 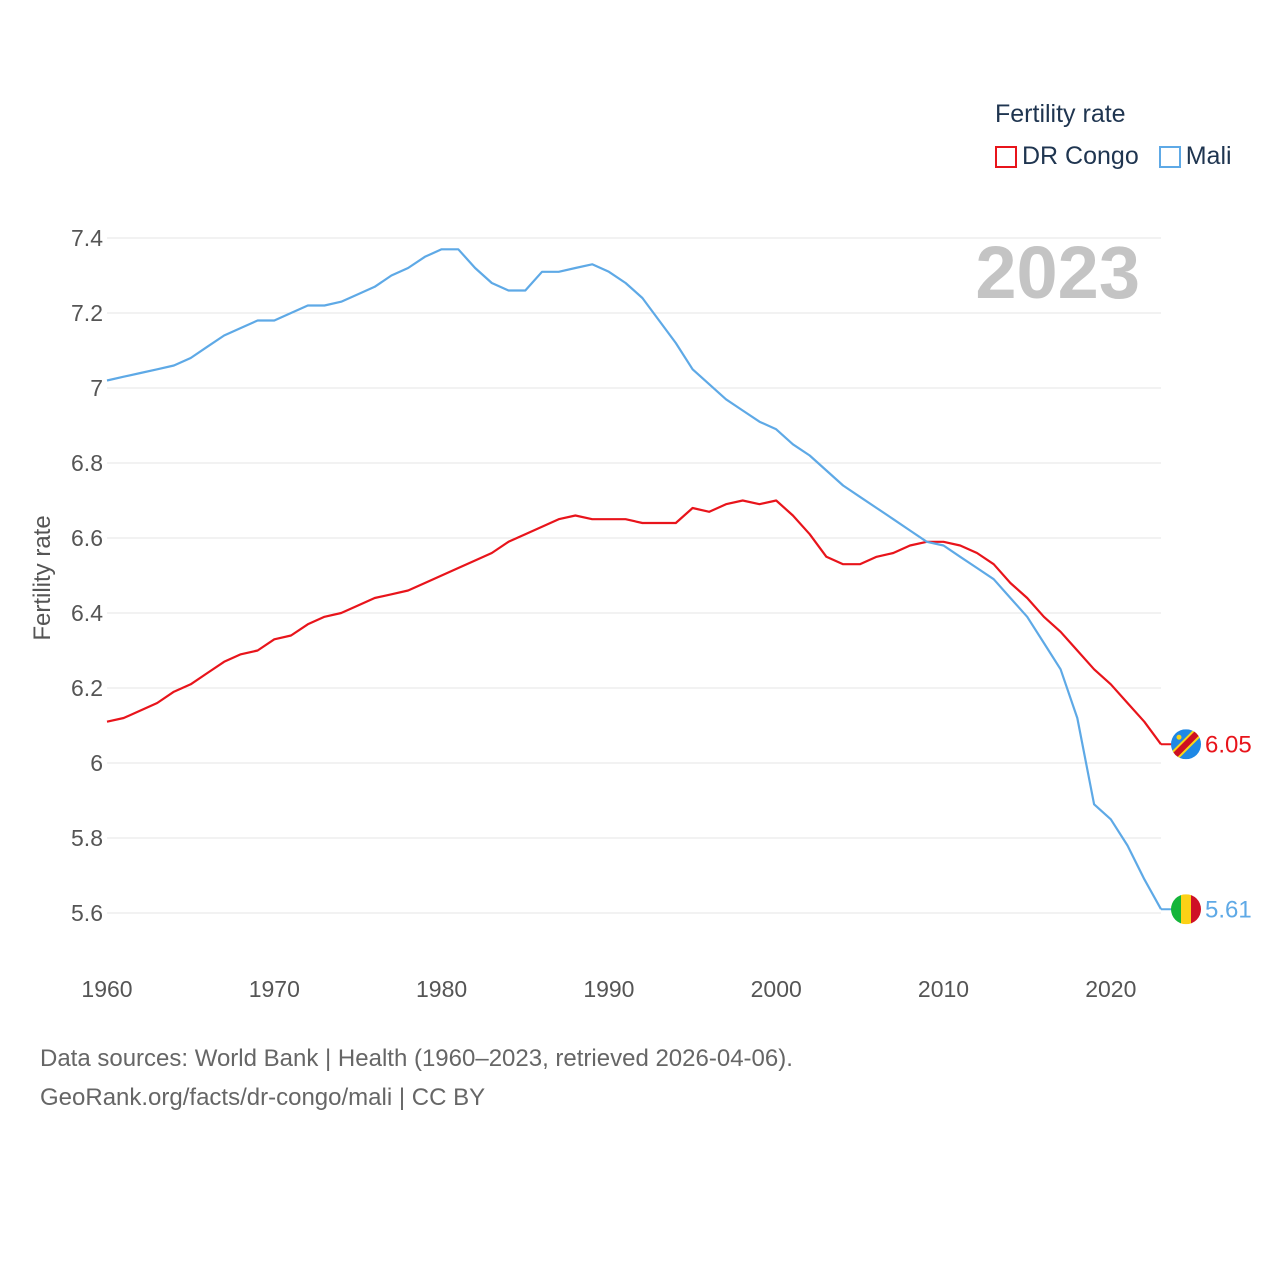 I want to click on y-tick-label: 7.2, so click(x=87, y=313).